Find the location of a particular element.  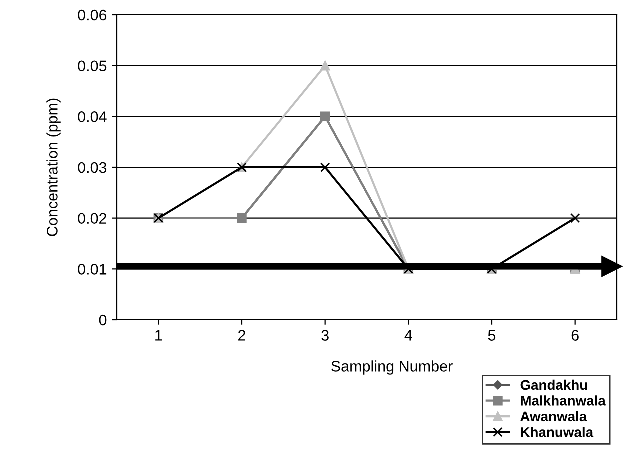

x-axis-title: Sampling Number is located at coordinates (392, 367).